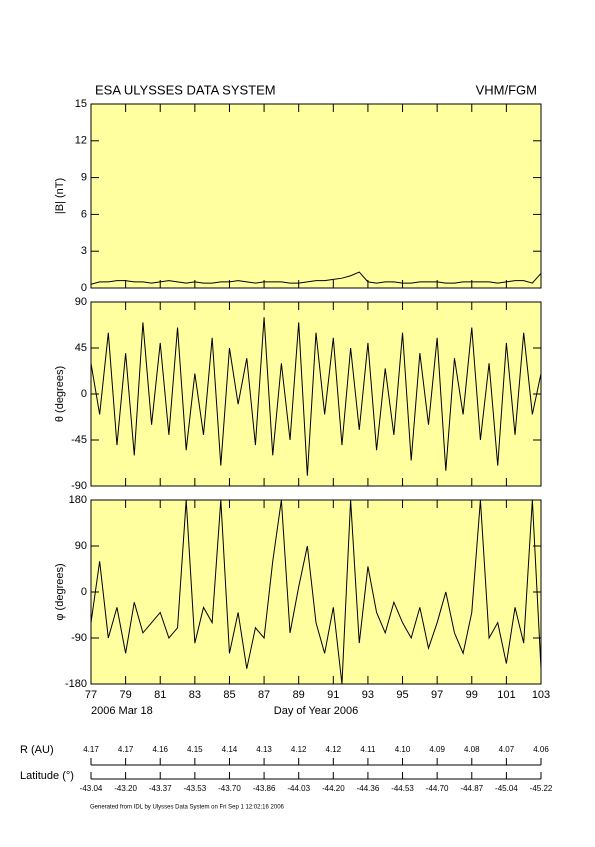  I want to click on y-tick-label: 12, so click(81, 141).